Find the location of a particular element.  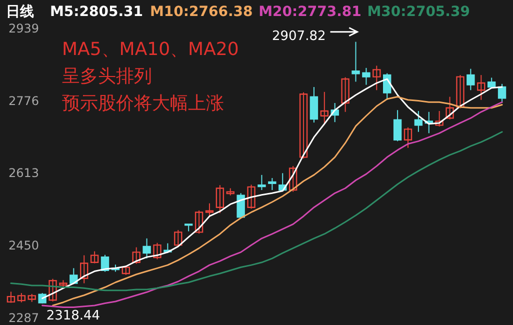

annotation: MA5、MA10、MA20 is located at coordinates (150, 49).